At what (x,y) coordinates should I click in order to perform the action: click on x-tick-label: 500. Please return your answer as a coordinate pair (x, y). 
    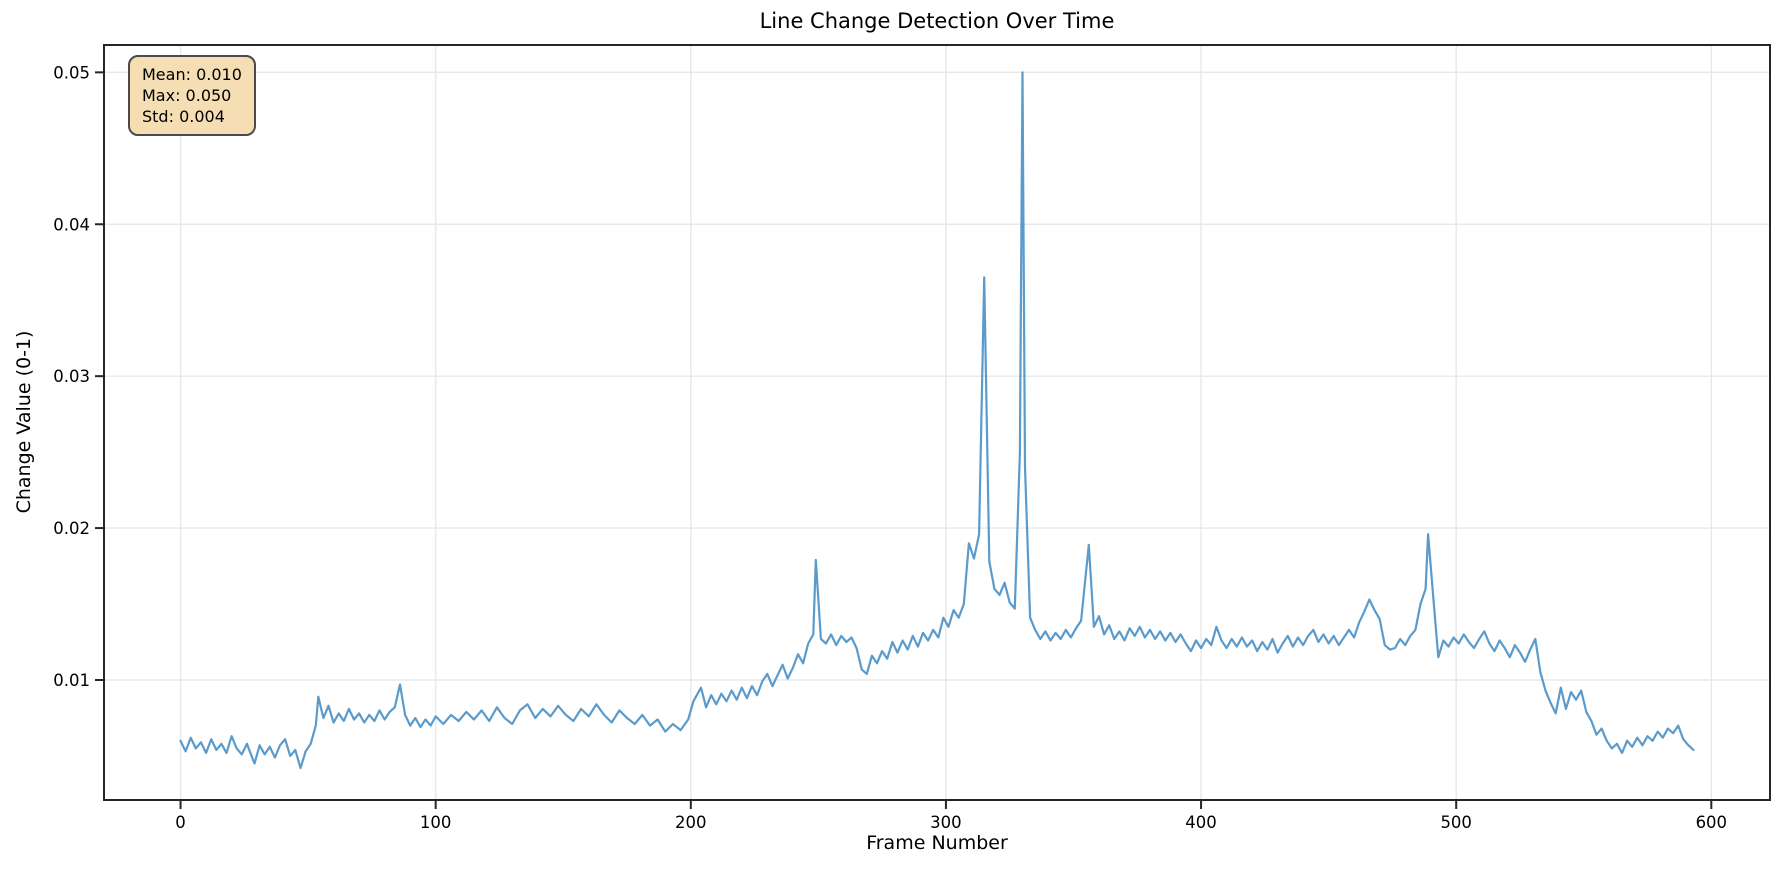
    Looking at the image, I should click on (1456, 822).